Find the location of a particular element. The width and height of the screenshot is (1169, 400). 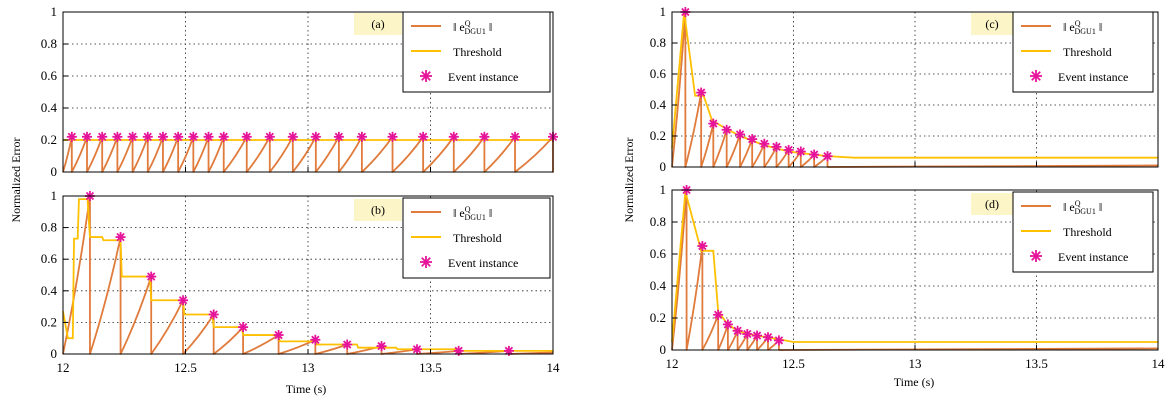

legend-label: Threshold is located at coordinates (1087, 232).